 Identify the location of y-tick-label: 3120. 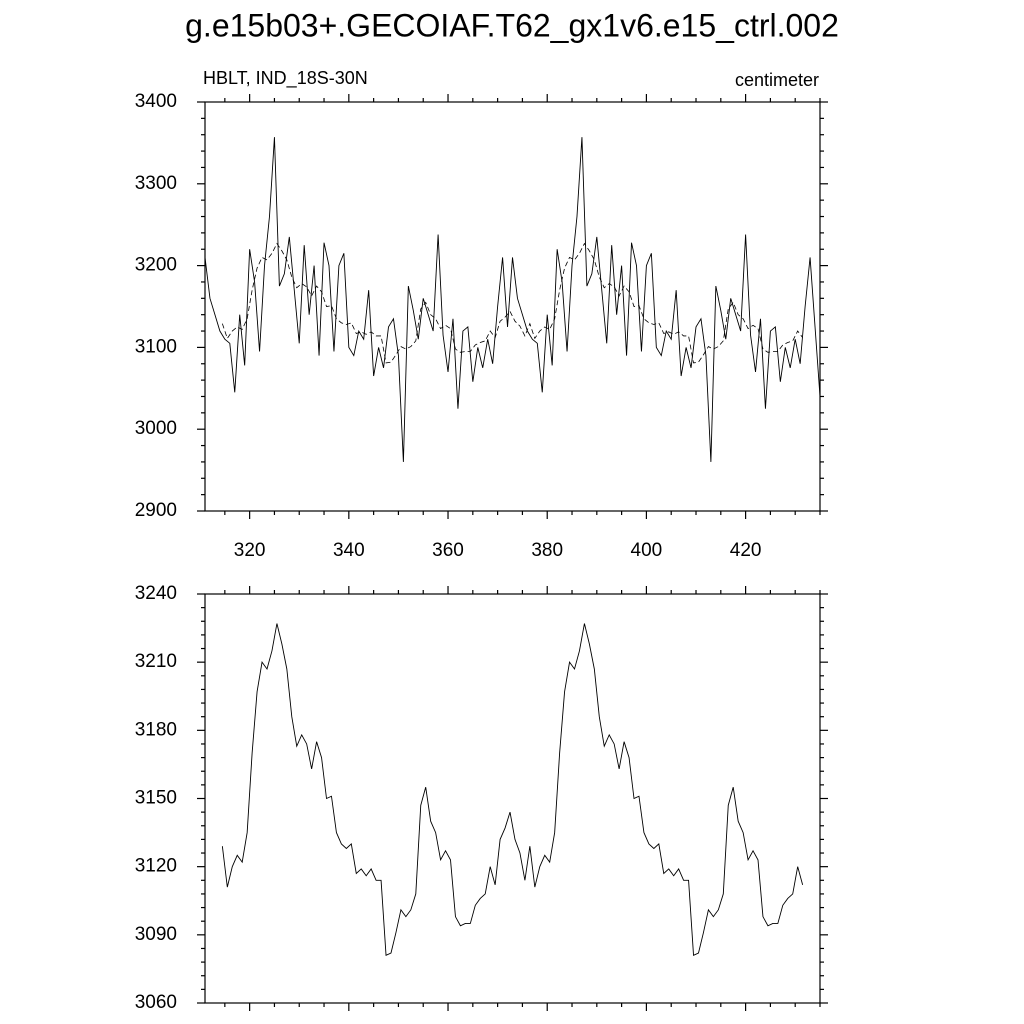
(156, 866).